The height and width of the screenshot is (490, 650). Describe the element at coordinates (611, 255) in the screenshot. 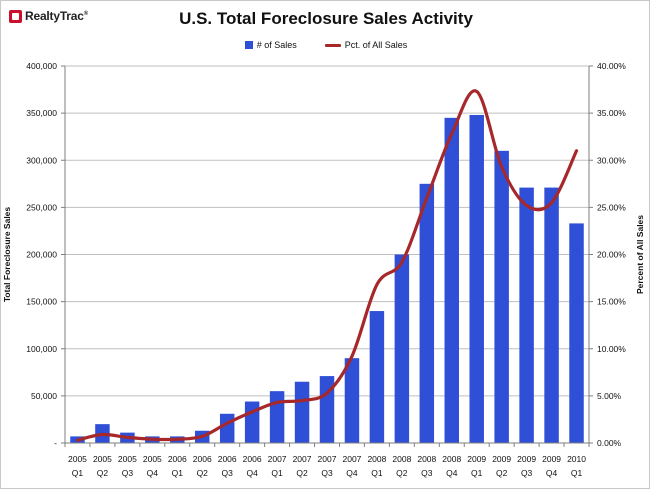

I see `y2-tick-label: 20.00%` at that location.